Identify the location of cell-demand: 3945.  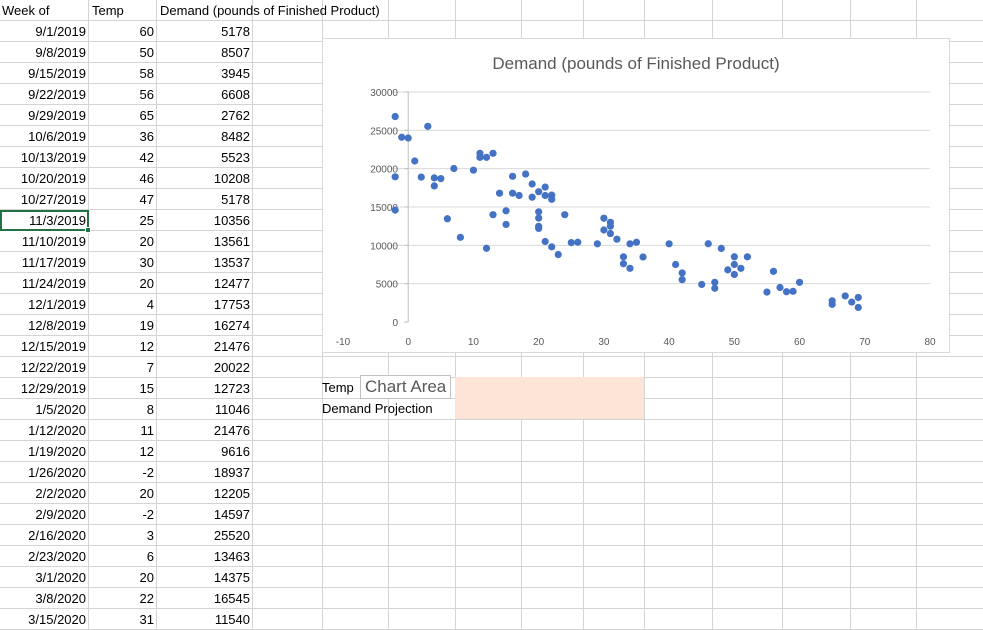
(235, 73).